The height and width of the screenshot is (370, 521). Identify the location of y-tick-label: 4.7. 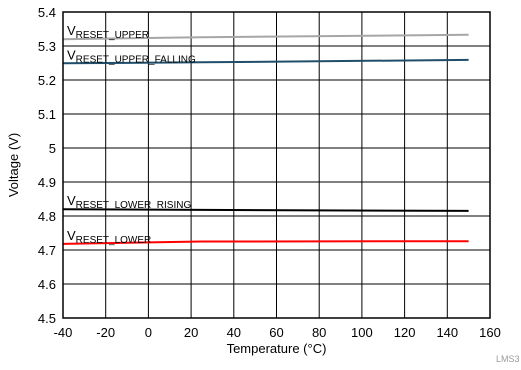
(47, 250).